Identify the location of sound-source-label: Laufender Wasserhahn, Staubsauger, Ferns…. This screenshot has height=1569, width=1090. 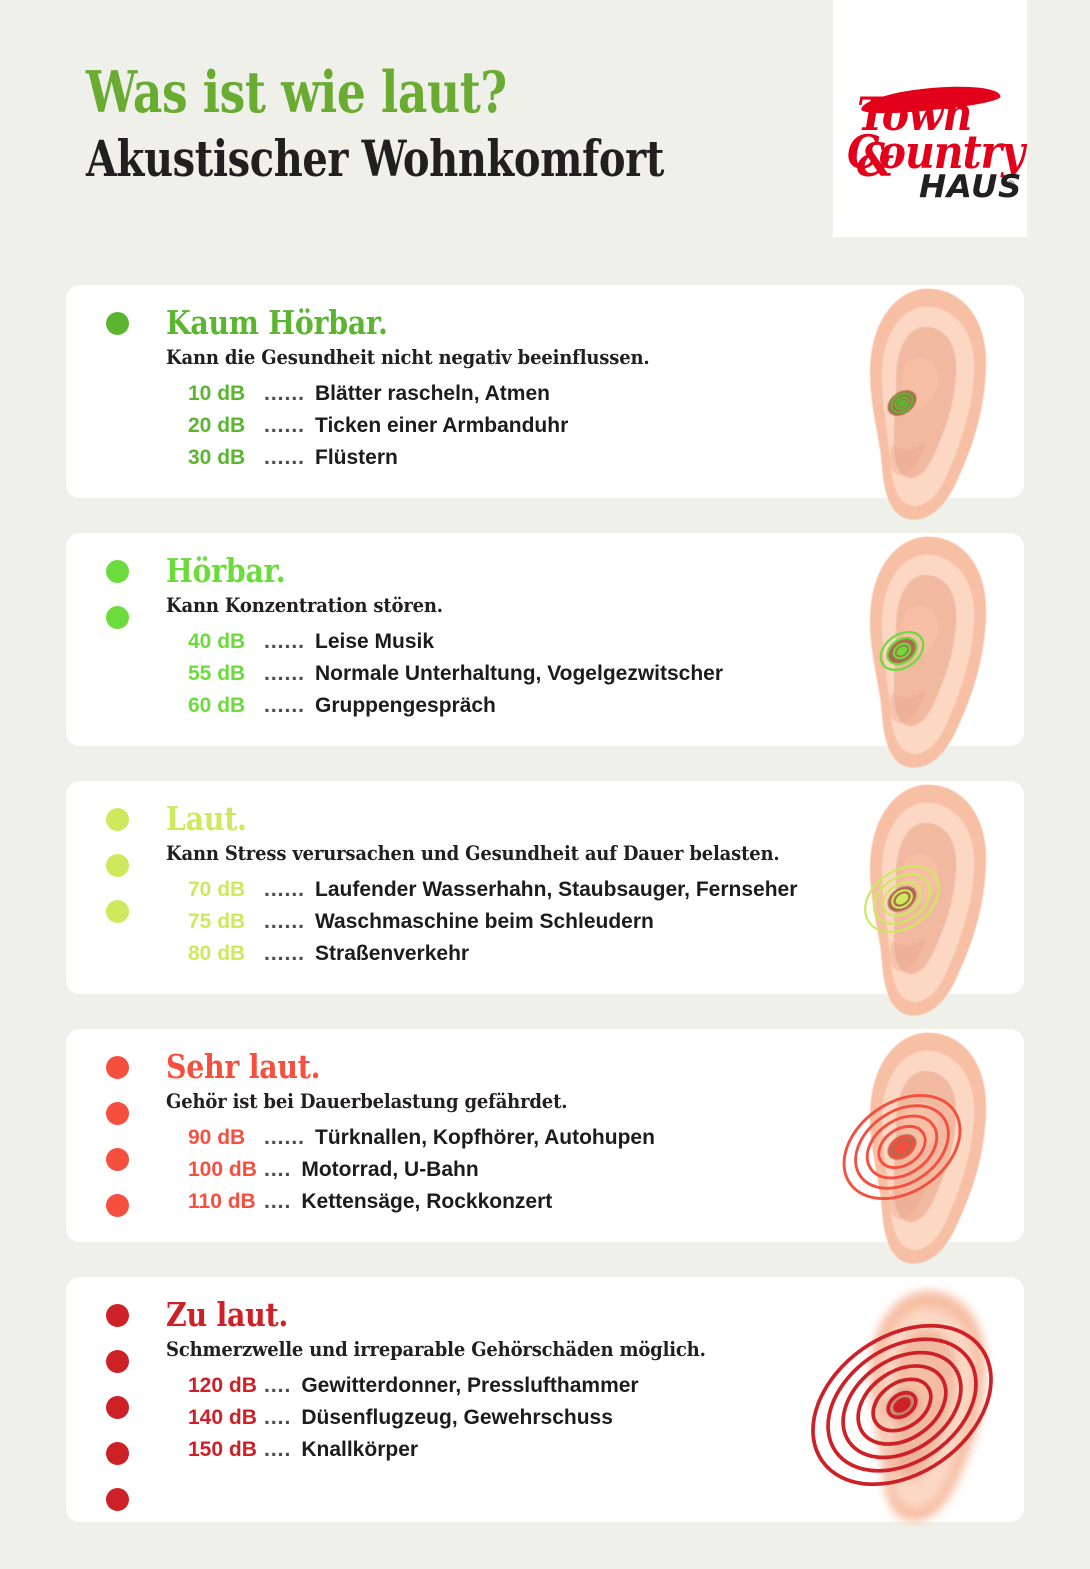
(556, 889).